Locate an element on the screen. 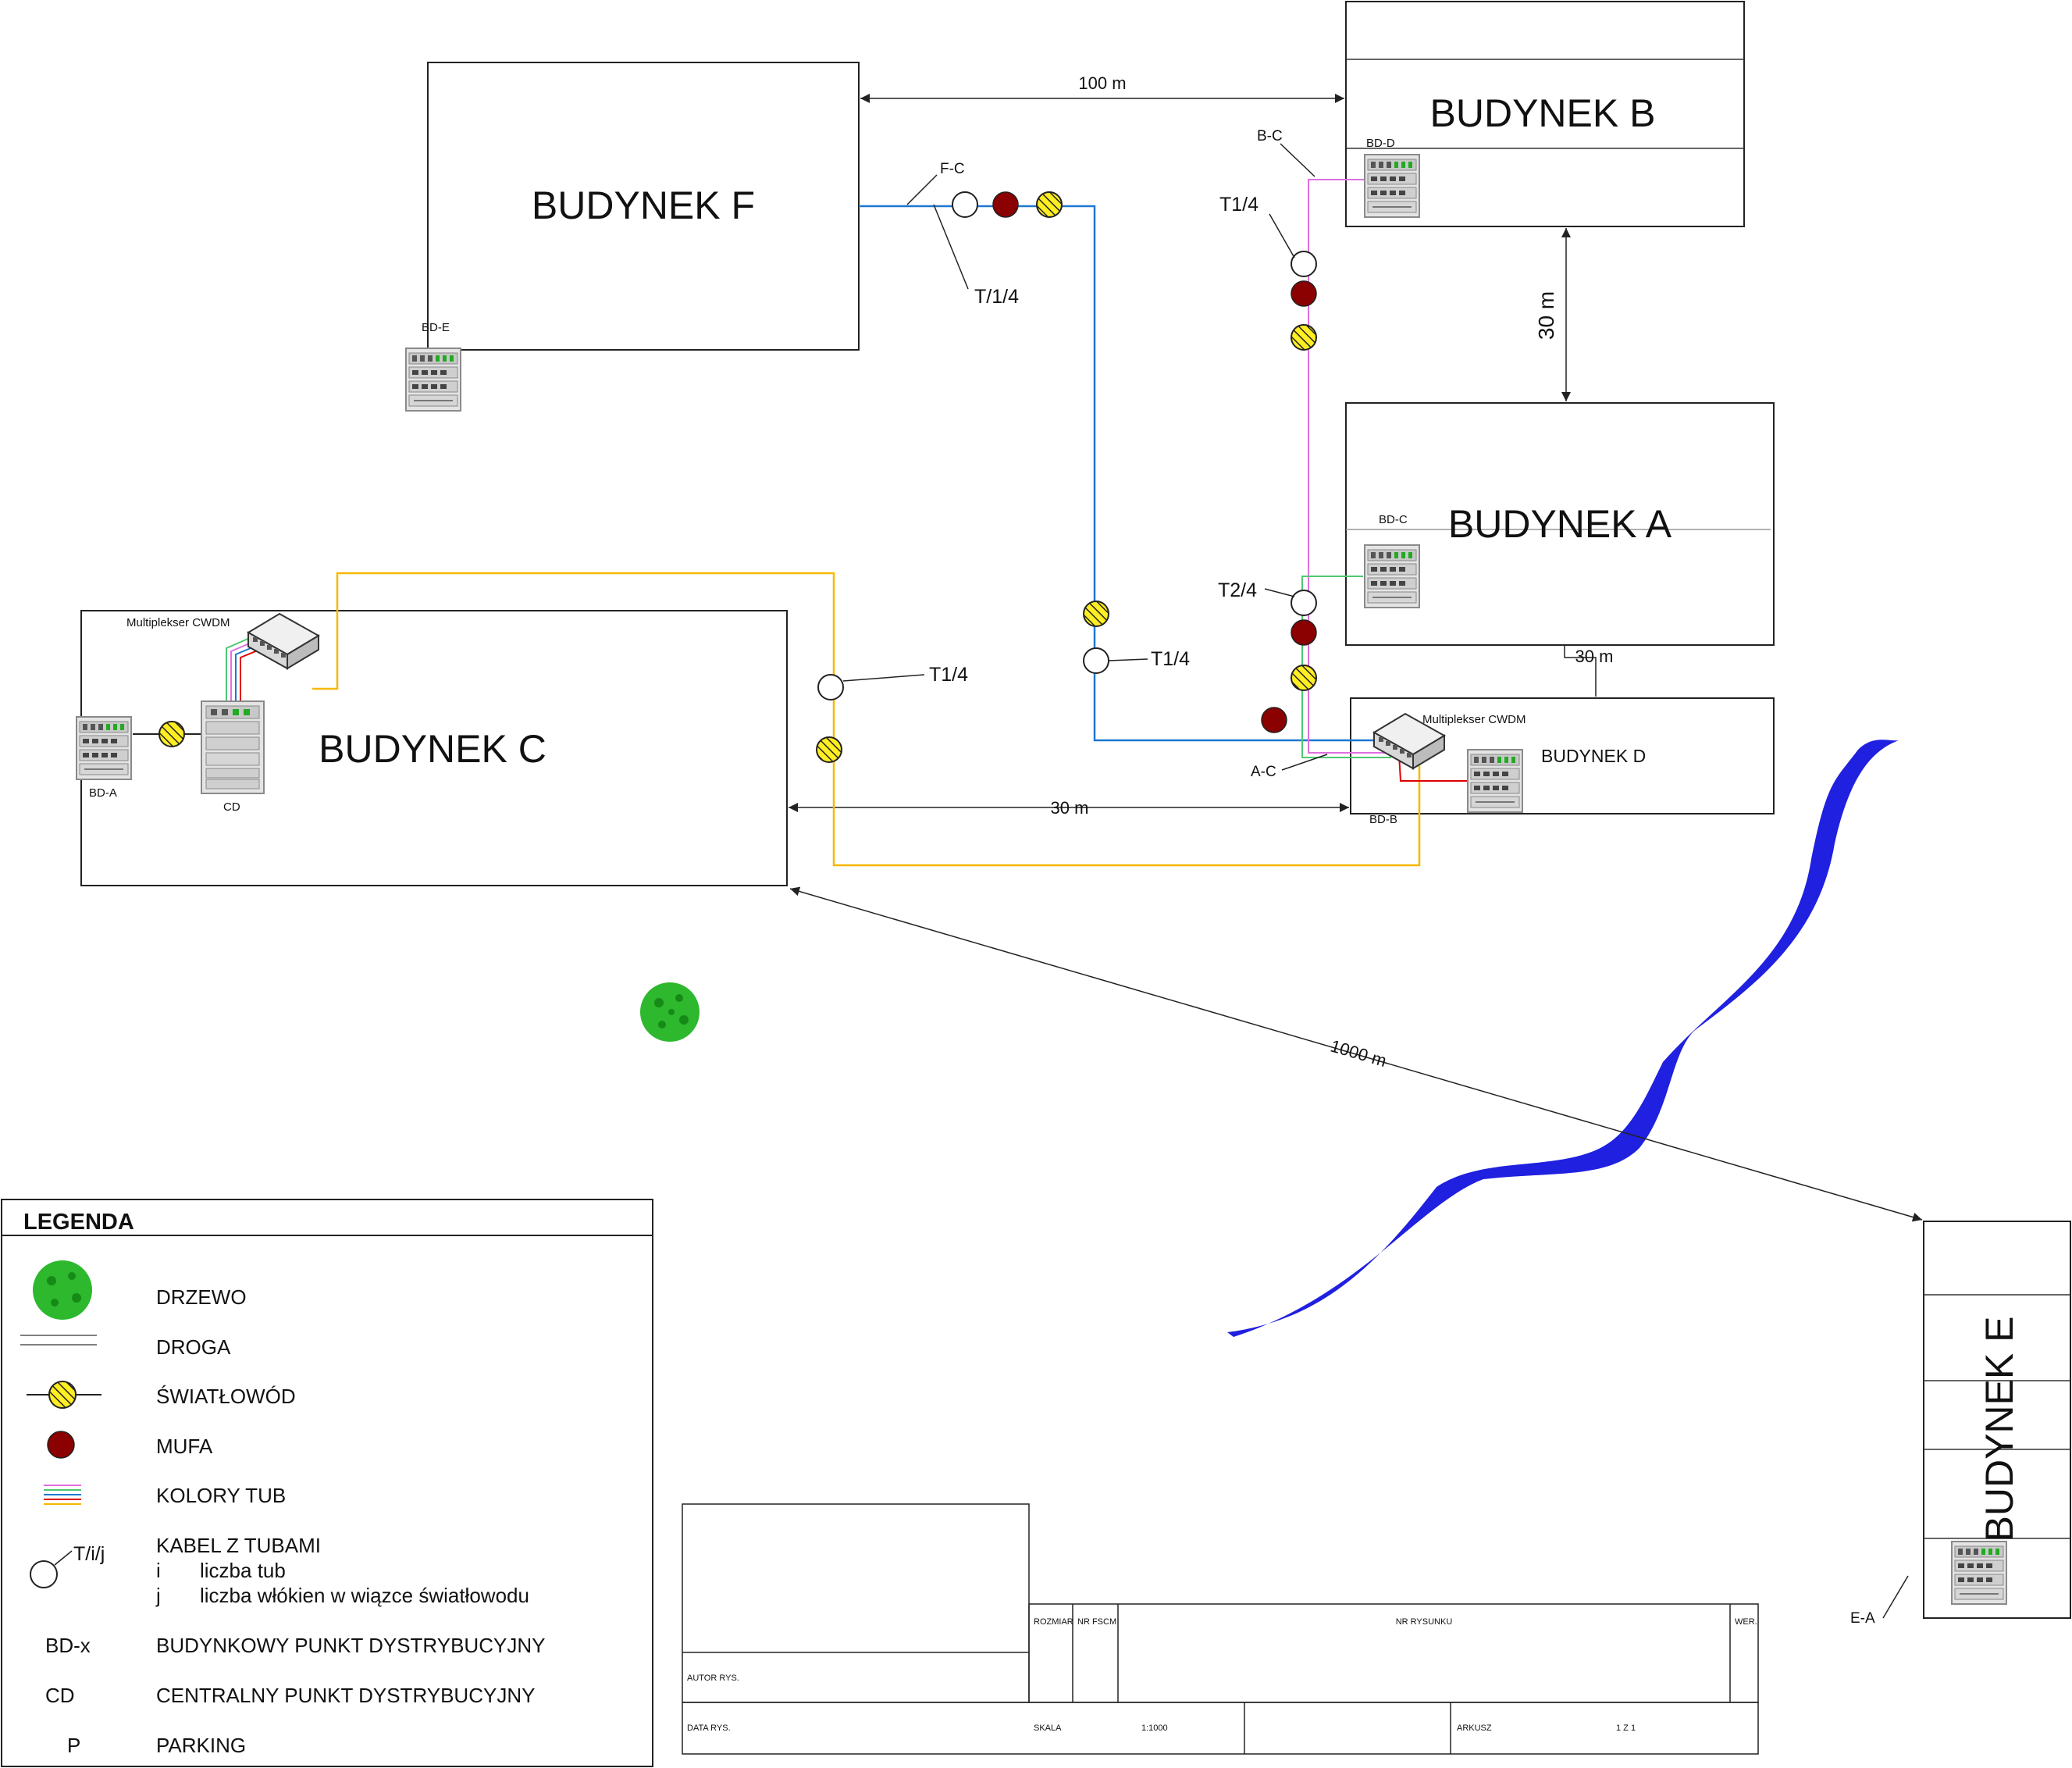 The width and height of the screenshot is (2072, 1768). link-bc-label: B-C is located at coordinates (1270, 136).